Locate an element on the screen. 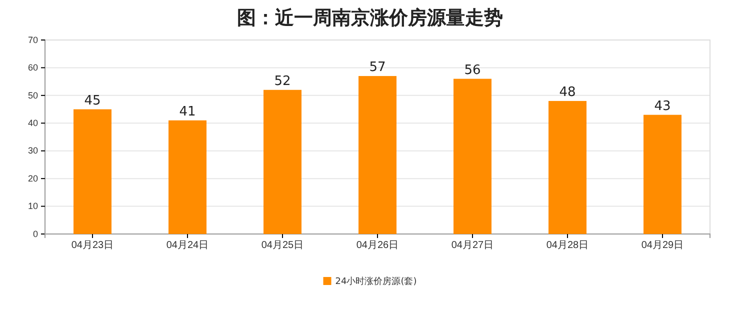 Image resolution: width=740 pixels, height=312 pixels. data-label: 41 is located at coordinates (187, 112).